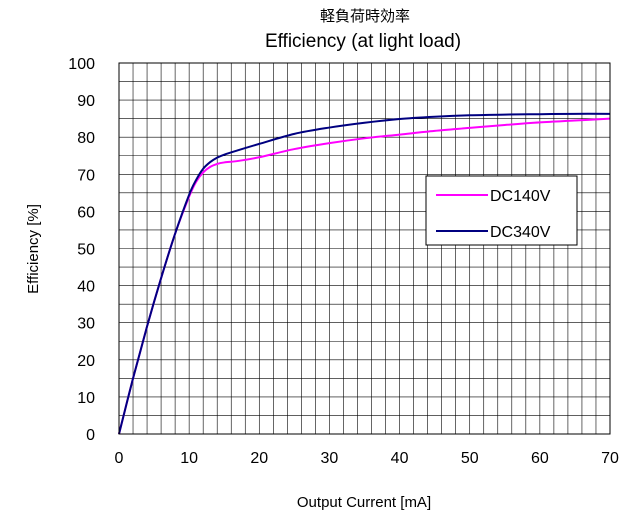  Describe the element at coordinates (86, 361) in the screenshot. I see `y-tick-label: 20` at that location.